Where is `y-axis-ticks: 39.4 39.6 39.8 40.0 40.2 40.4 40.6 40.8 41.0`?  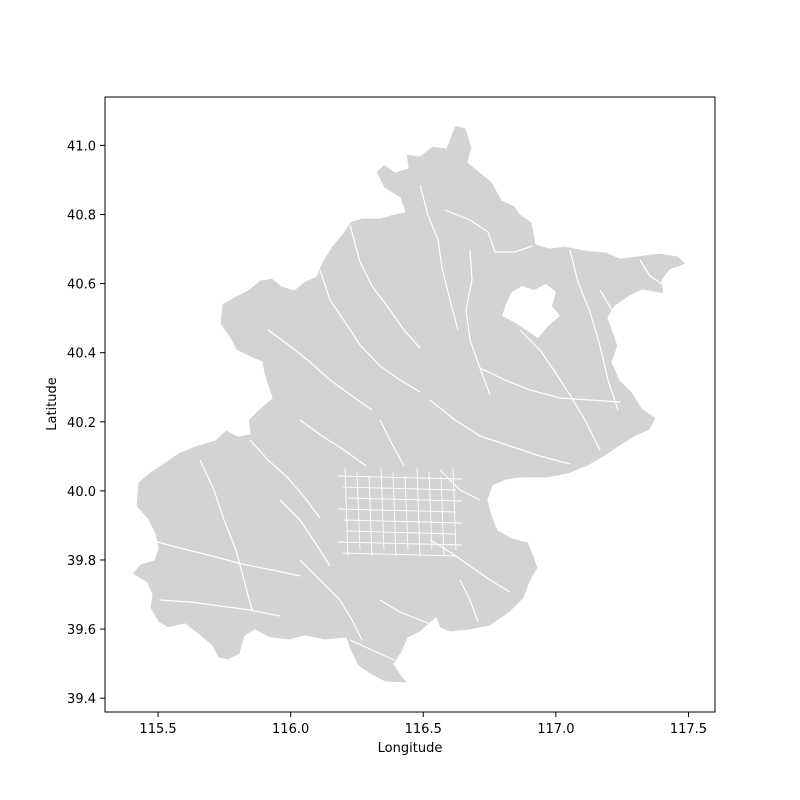 y-axis-ticks: 39.4 39.6 39.8 40.0 40.2 40.4 40.6 40.8 41.0 is located at coordinates (86, 423).